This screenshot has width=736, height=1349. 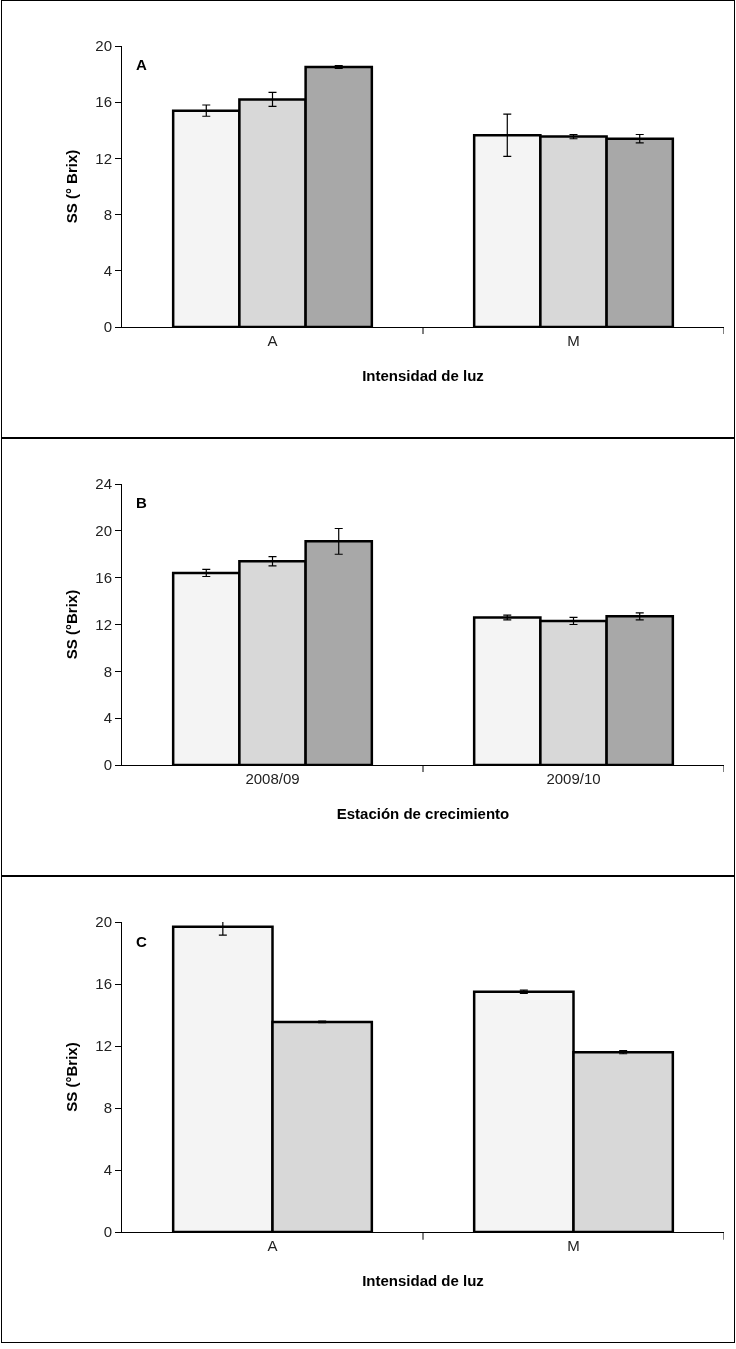 I want to click on annotation: B, so click(x=141, y=502).